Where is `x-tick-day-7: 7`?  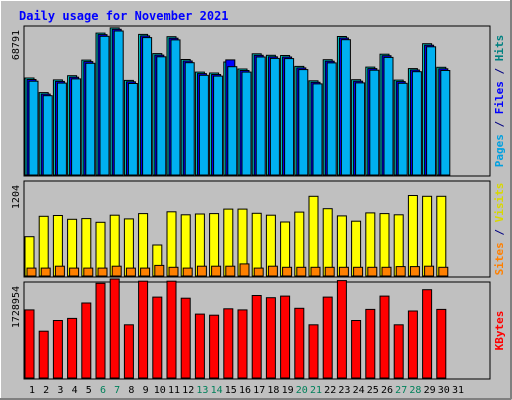 x-tick-day-7: 7 is located at coordinates (117, 390).